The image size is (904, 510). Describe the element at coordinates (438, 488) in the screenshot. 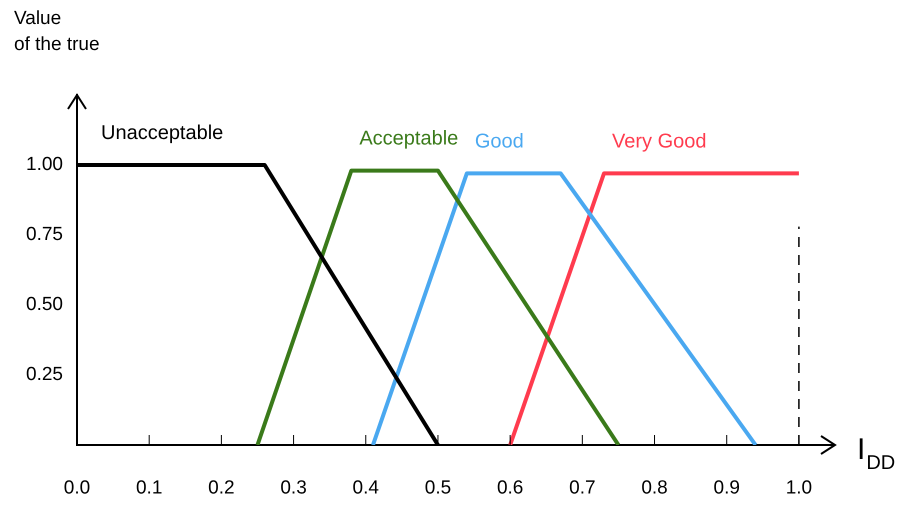

I see `x-tick-label: 0.5` at that location.